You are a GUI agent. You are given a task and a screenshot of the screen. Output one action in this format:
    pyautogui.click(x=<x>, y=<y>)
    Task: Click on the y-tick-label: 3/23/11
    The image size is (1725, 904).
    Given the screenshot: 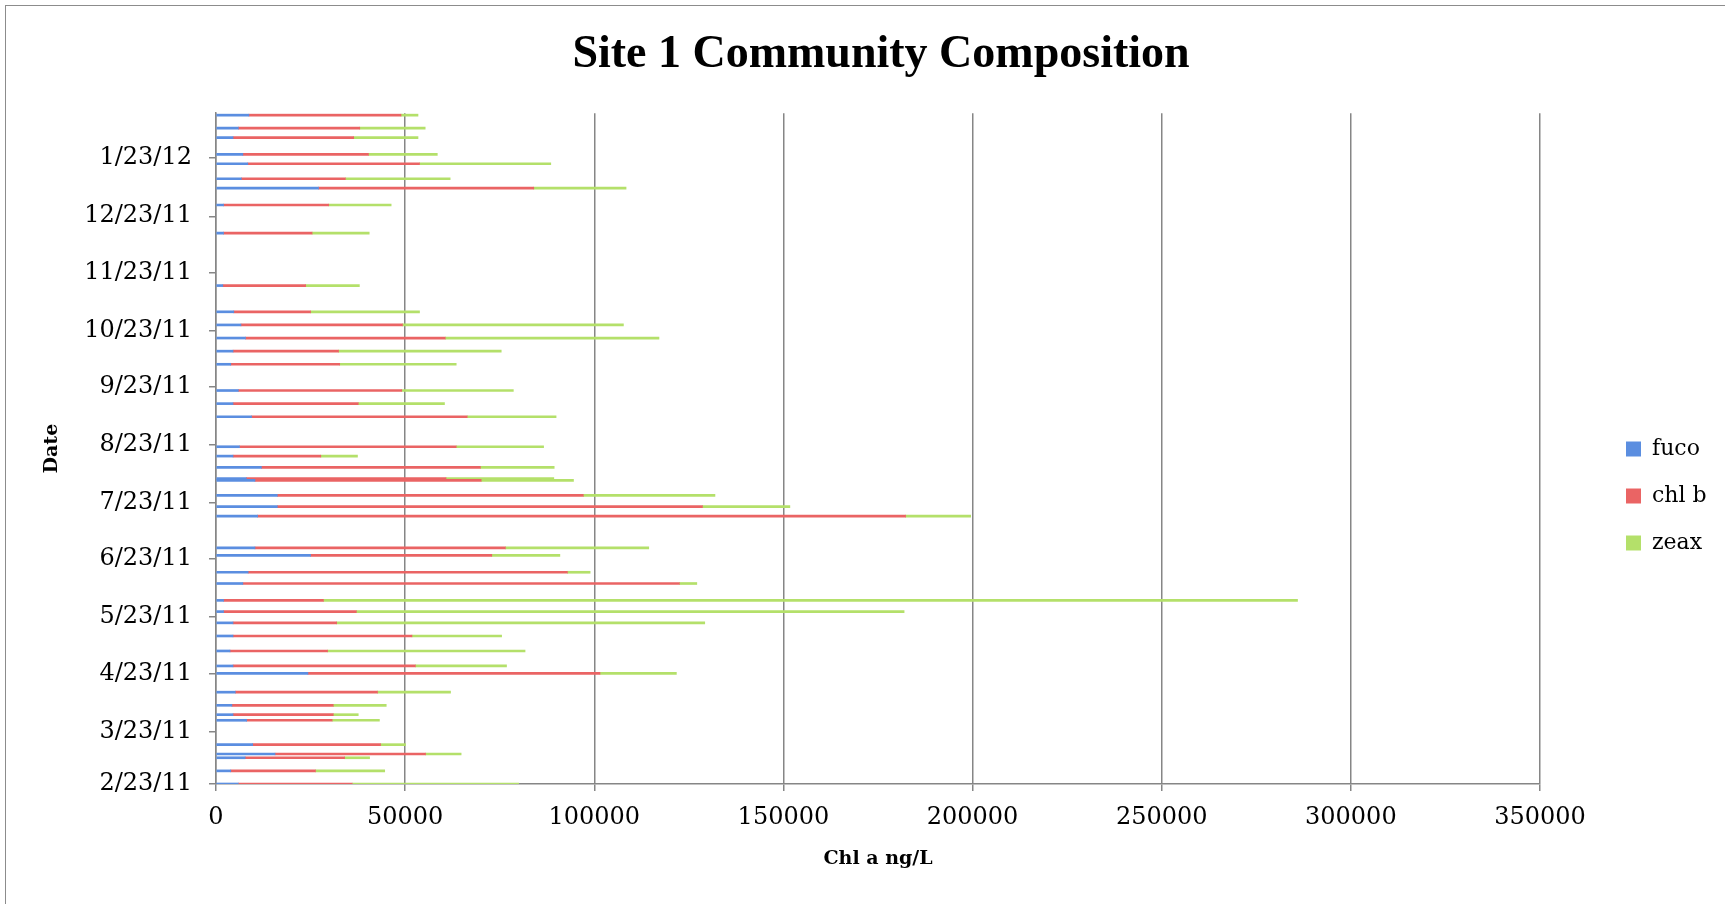 What is the action you would take?
    pyautogui.click(x=145, y=729)
    